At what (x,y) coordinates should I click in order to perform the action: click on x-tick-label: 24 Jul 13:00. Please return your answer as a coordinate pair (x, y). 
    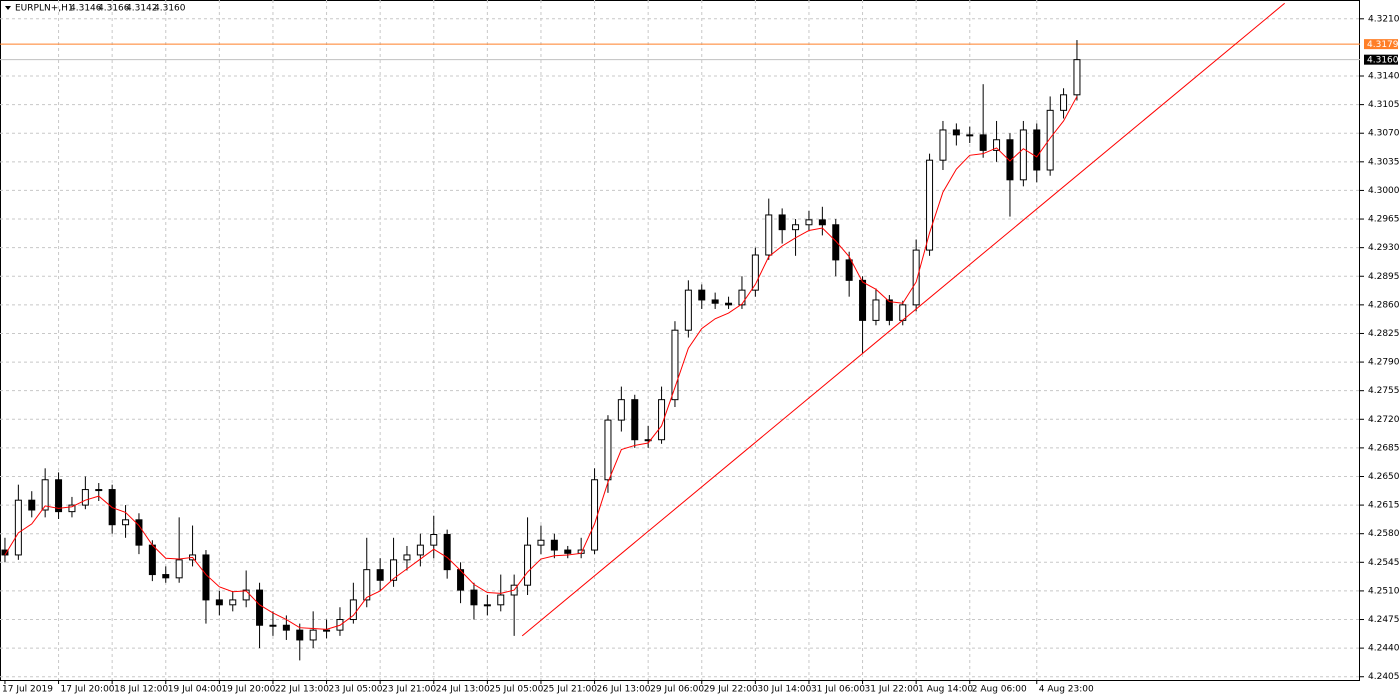
    Looking at the image, I should click on (463, 690).